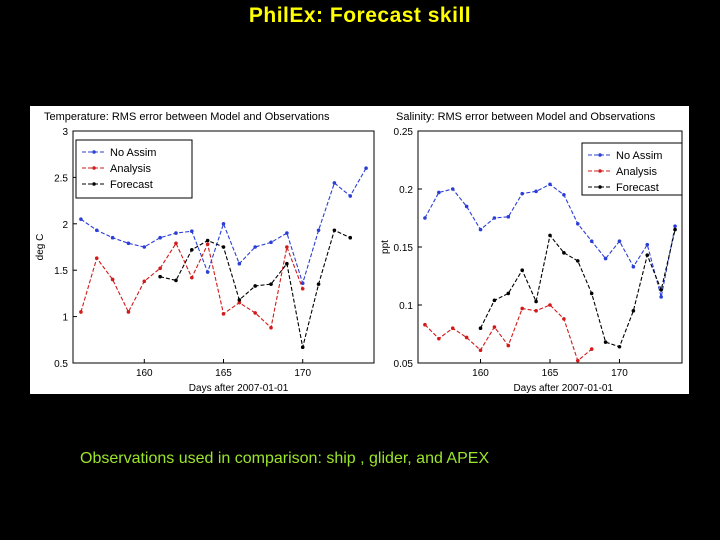 The image size is (720, 540). I want to click on y-tick-label: 0.2, so click(406, 190).